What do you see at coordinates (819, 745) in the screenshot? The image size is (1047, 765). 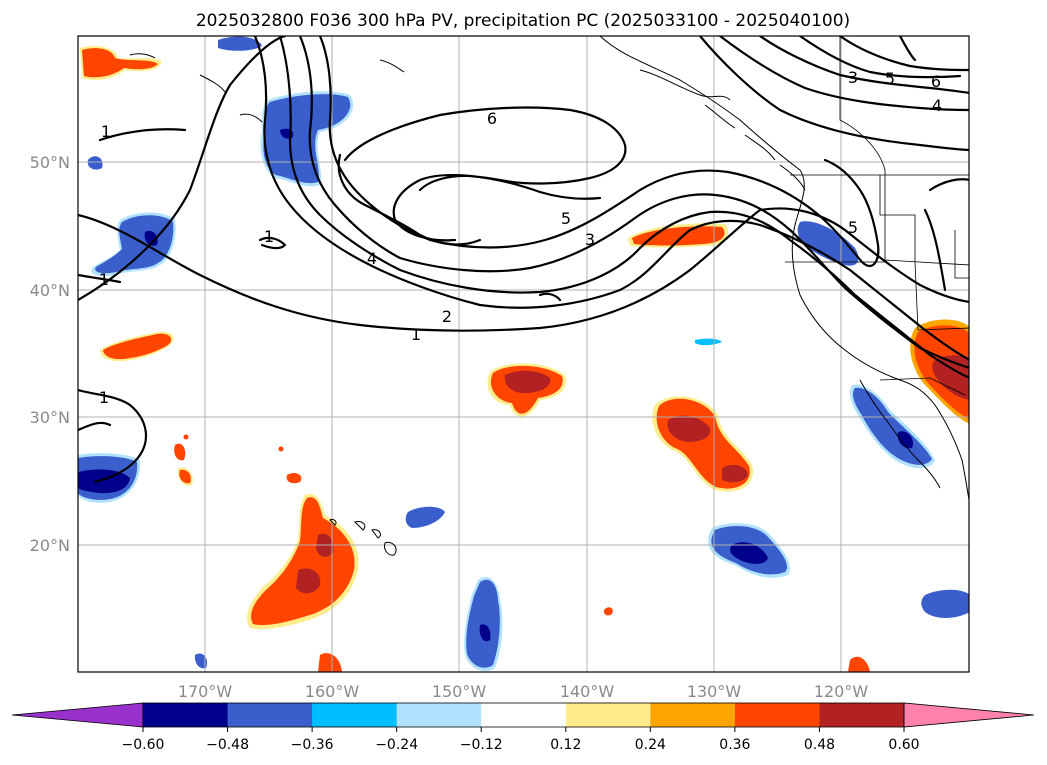 I see `colorbar-tick-label: 0.48` at bounding box center [819, 745].